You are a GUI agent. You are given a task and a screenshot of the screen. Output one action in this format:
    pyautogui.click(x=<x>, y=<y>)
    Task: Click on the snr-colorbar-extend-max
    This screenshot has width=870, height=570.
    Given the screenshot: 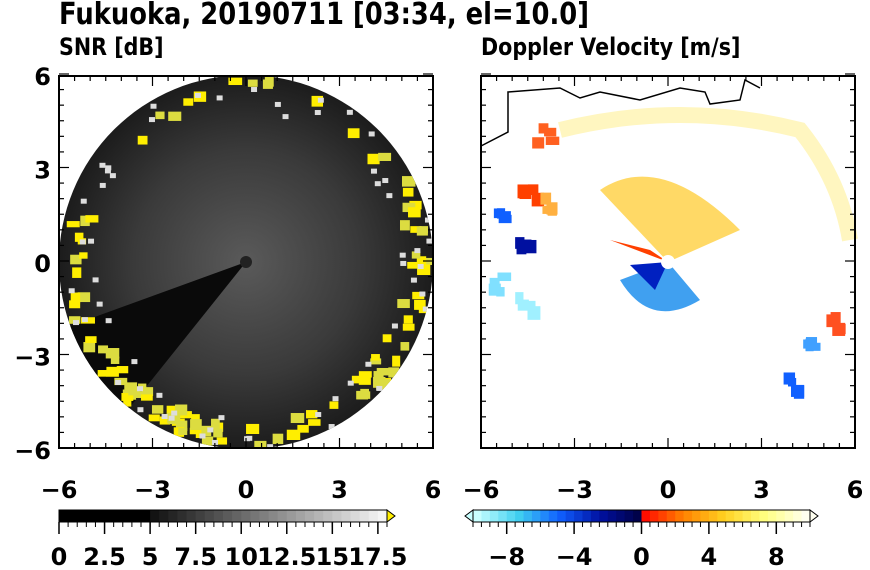 What is the action you would take?
    pyautogui.click(x=391, y=516)
    